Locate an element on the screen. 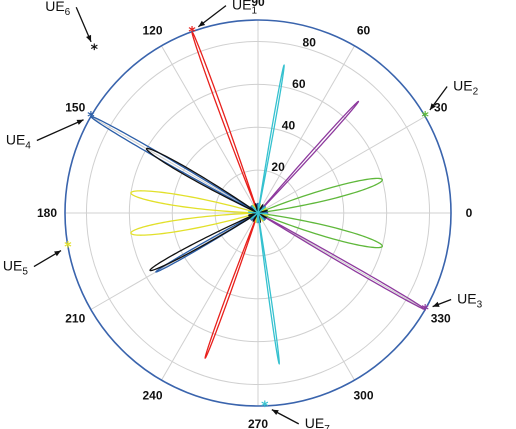  angle-tick-label: 180 is located at coordinates (47, 213).